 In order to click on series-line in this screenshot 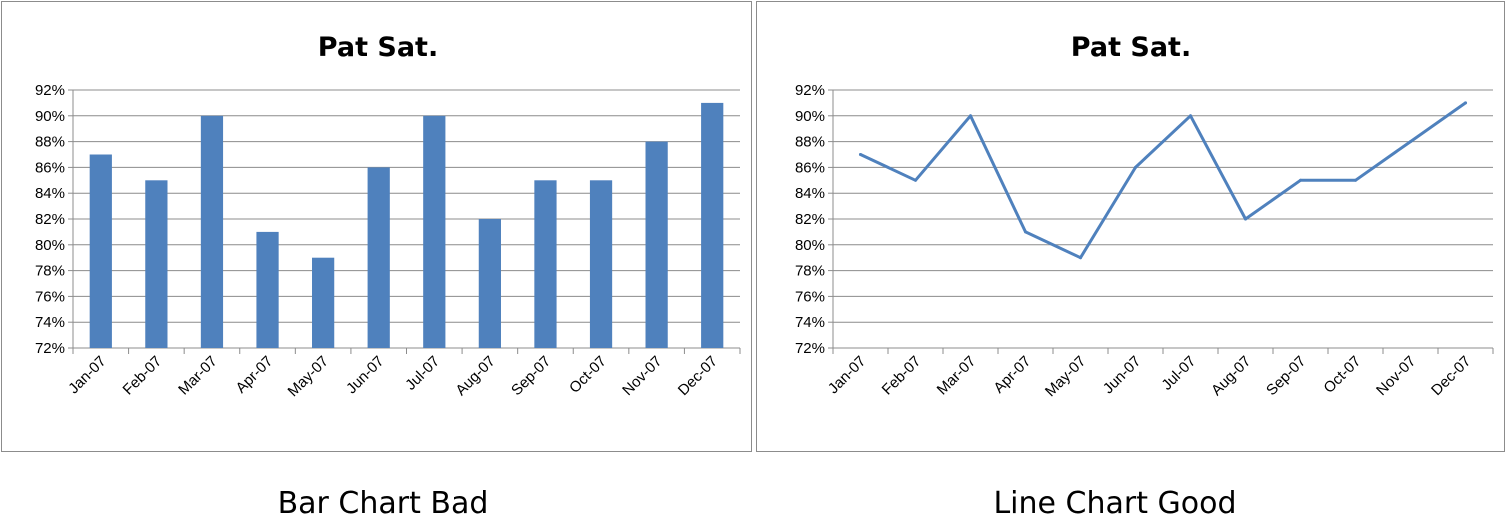, I will do `click(1163, 180)`.